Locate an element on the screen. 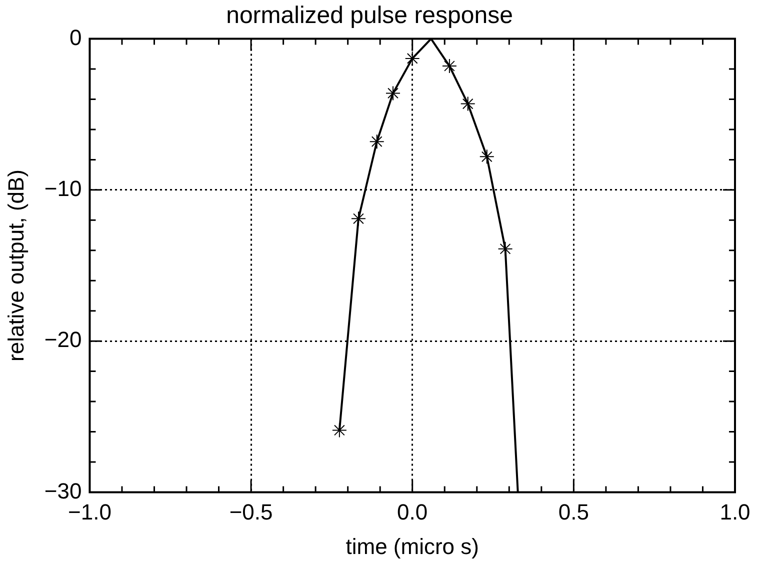  y-tick-label: −20 is located at coordinates (63, 339).